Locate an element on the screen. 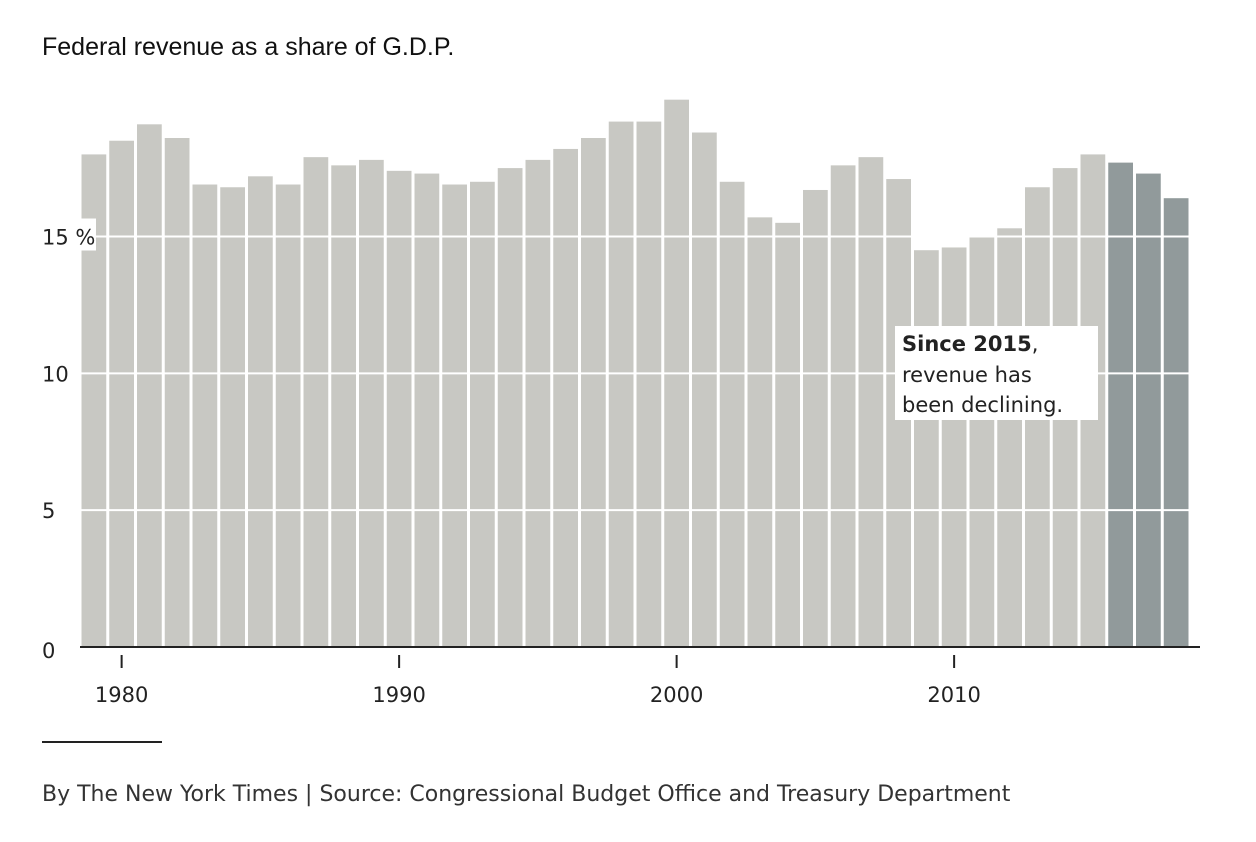 The height and width of the screenshot is (842, 1256). bar-1981 is located at coordinates (149, 385).